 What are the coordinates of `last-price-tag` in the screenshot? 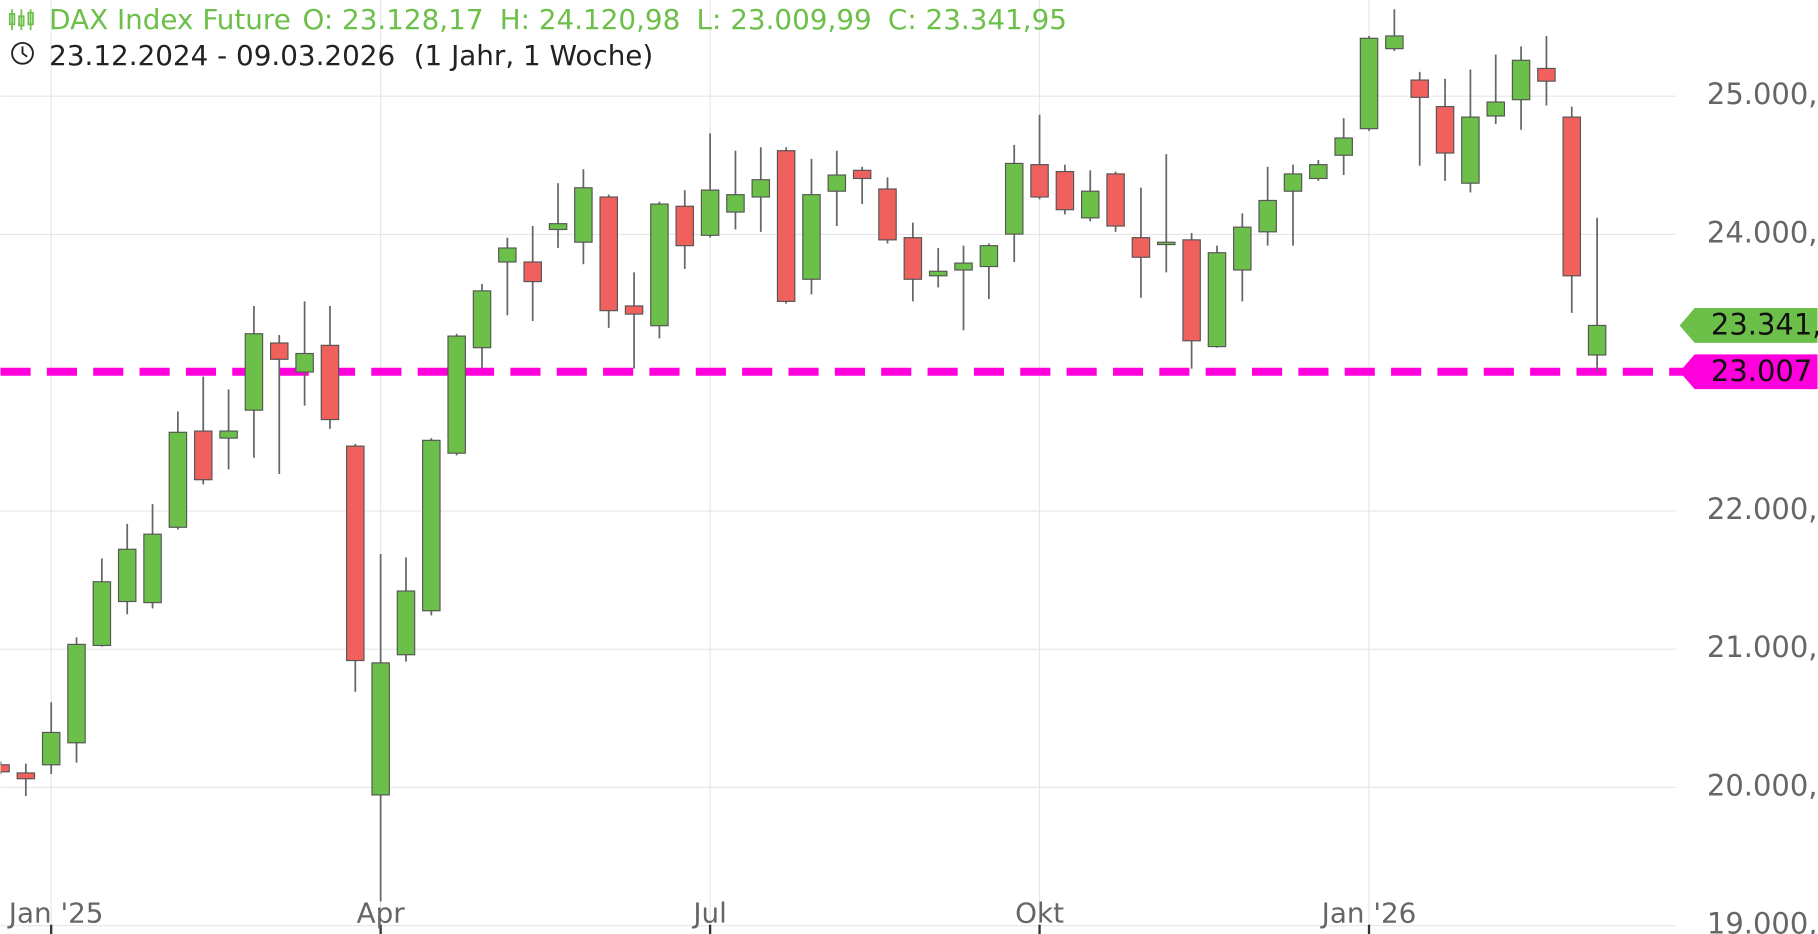 It's located at (1748, 325).